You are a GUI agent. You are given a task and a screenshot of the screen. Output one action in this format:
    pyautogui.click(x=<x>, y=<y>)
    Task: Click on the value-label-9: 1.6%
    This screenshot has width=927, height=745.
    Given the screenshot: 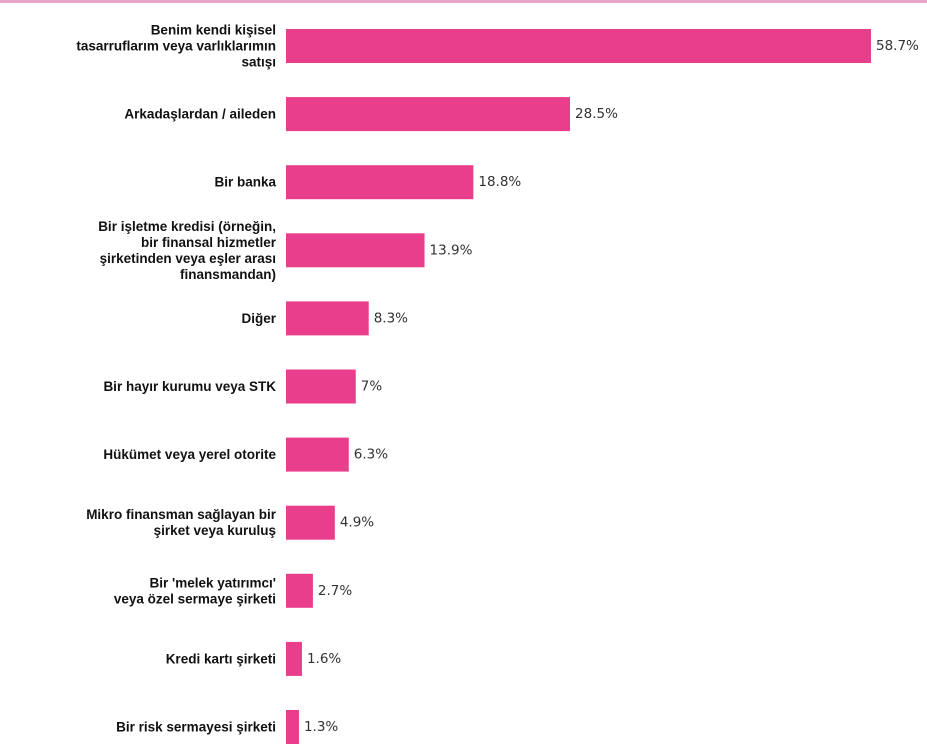 What is the action you would take?
    pyautogui.click(x=324, y=659)
    